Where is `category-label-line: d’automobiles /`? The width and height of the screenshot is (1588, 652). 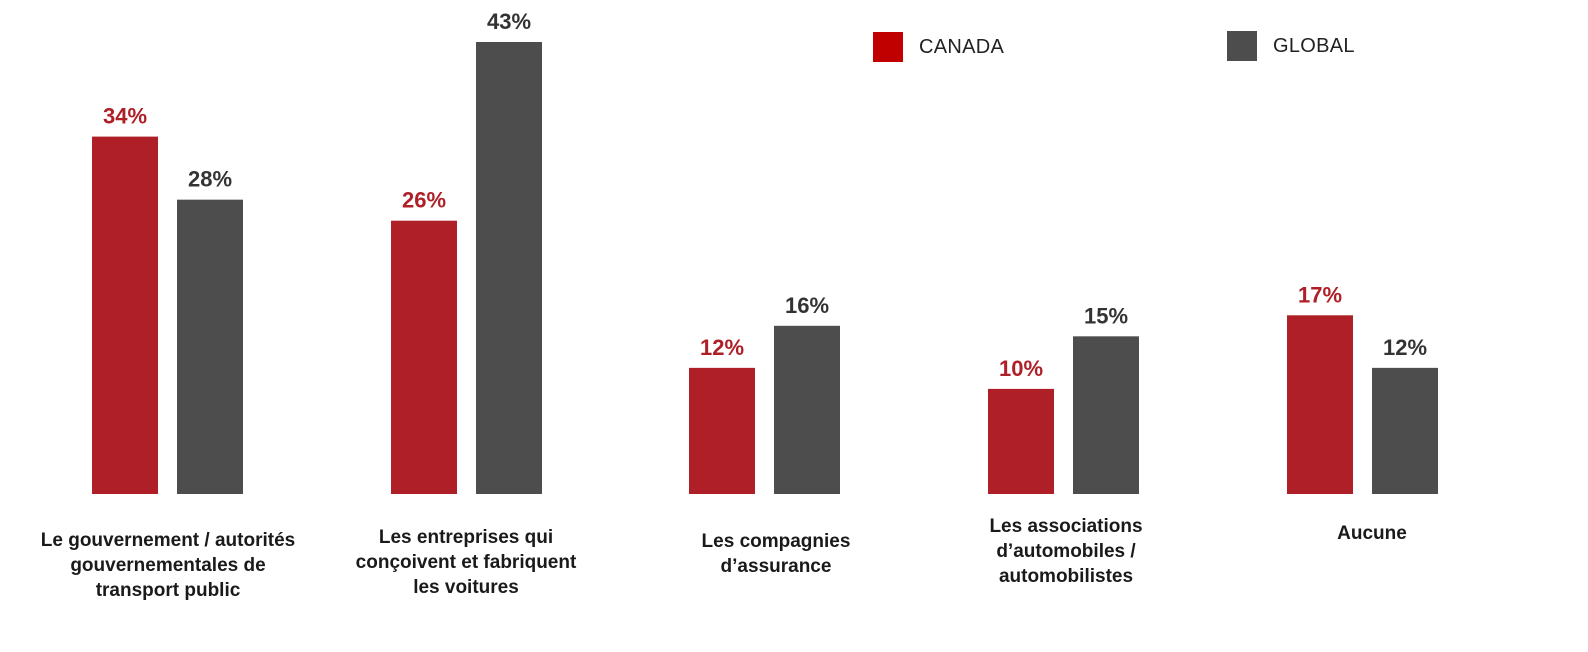
category-label-line: d’automobiles / is located at coordinates (1066, 551).